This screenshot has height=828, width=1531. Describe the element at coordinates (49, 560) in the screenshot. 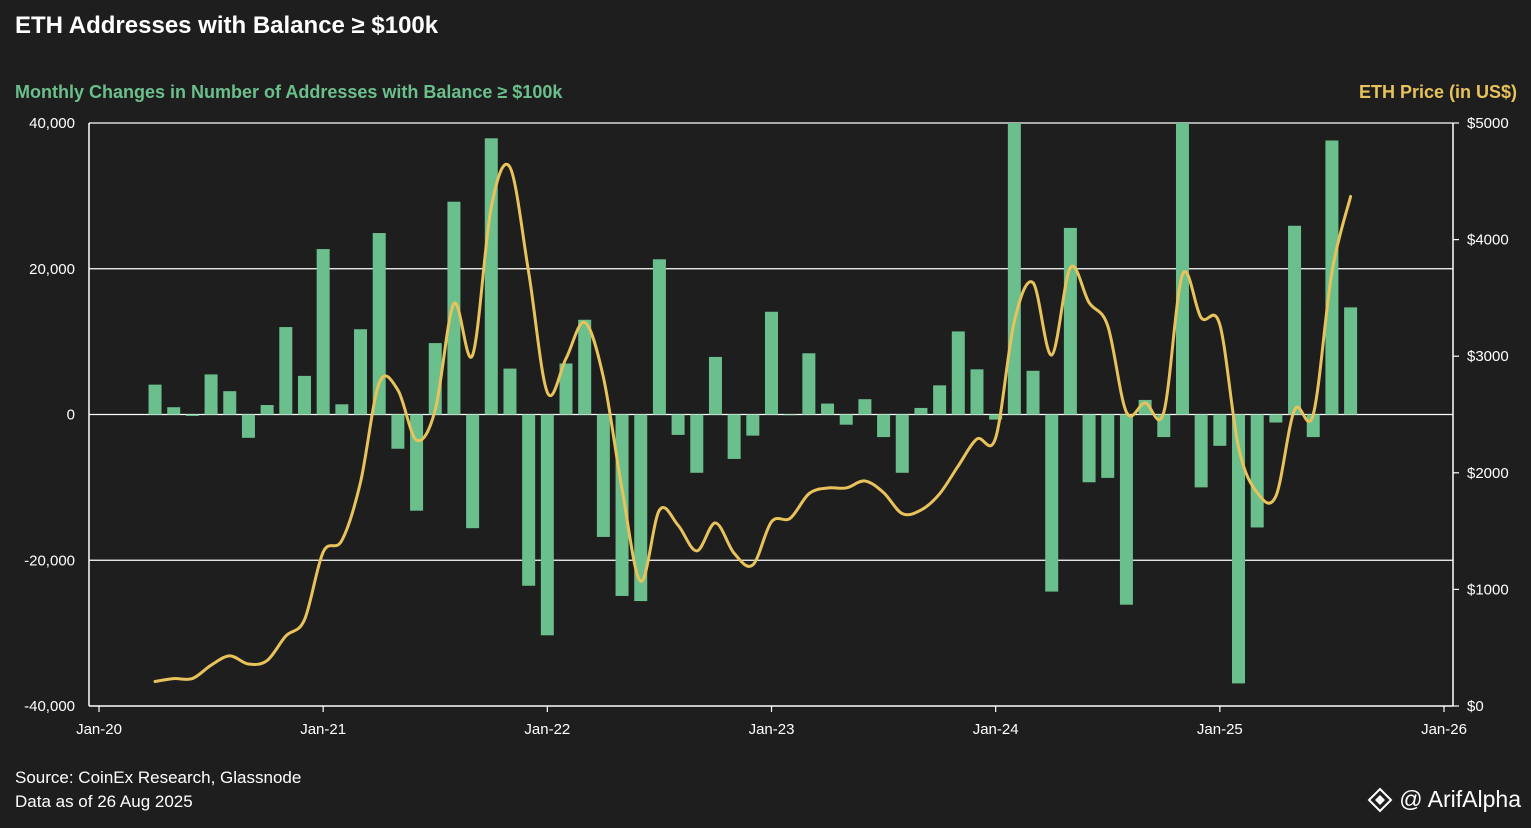

I see `left-tick-label: -20,000` at that location.